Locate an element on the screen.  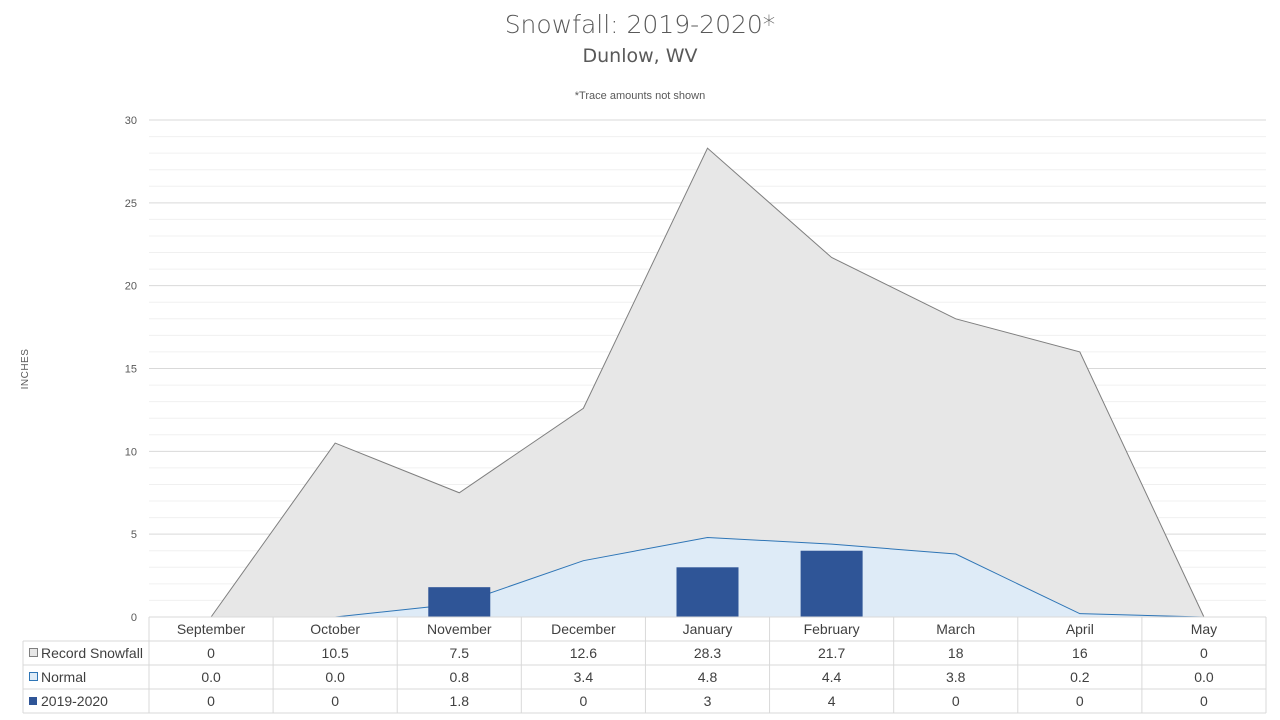
chart-title: Snowfall: 2019-2020* is located at coordinates (640, 24).